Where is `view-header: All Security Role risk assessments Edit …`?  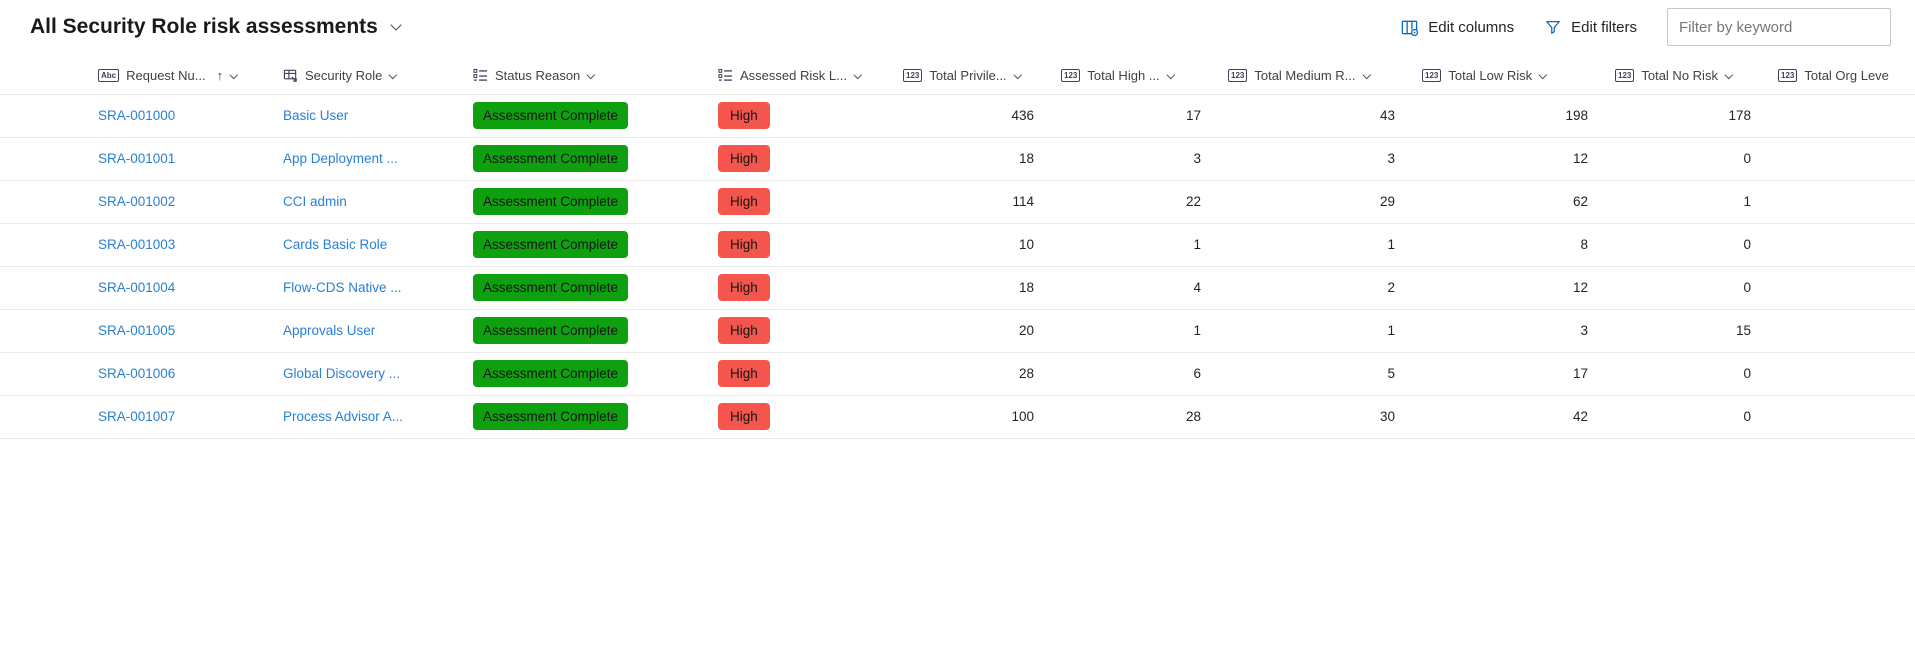
view-header: All Security Role risk assessments Edit … is located at coordinates (957, 24).